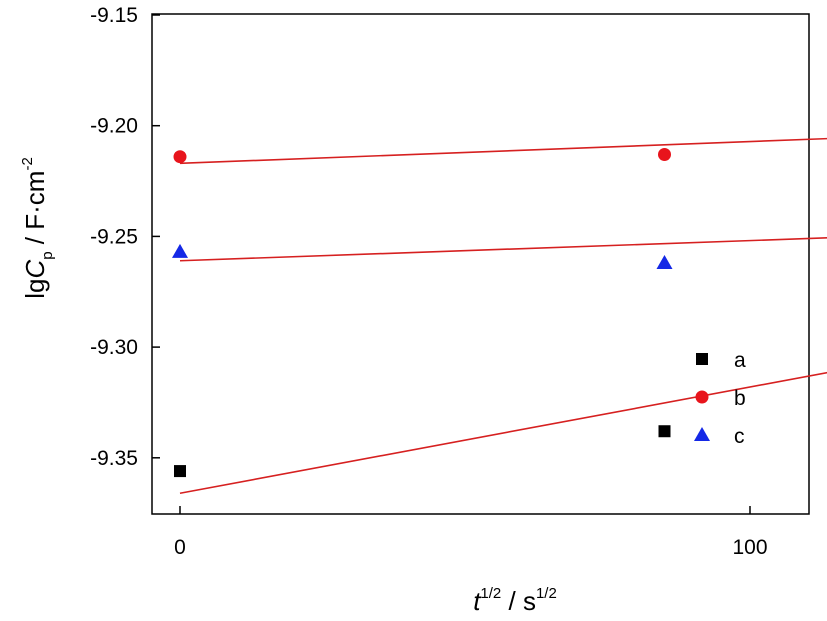 The height and width of the screenshot is (621, 827). I want to click on fit-line-c, so click(503, 249).